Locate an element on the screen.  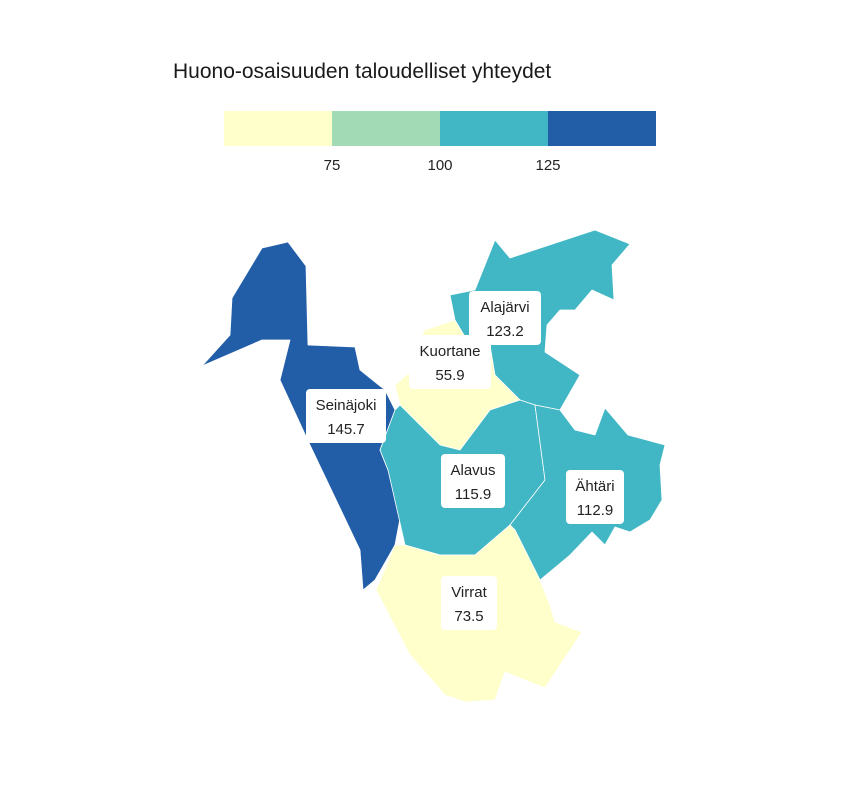
region-value-label: 112.9 is located at coordinates (595, 510).